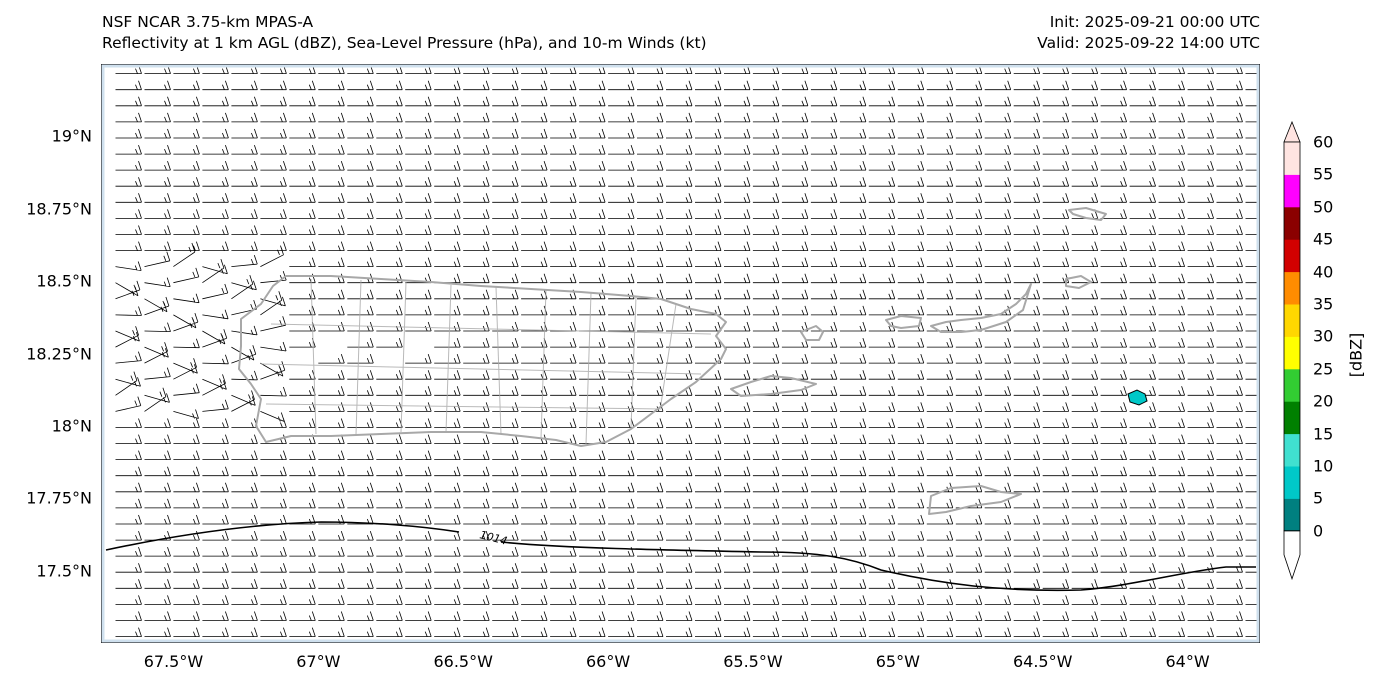  I want to click on puerto-rico-coast, so click(482, 361).